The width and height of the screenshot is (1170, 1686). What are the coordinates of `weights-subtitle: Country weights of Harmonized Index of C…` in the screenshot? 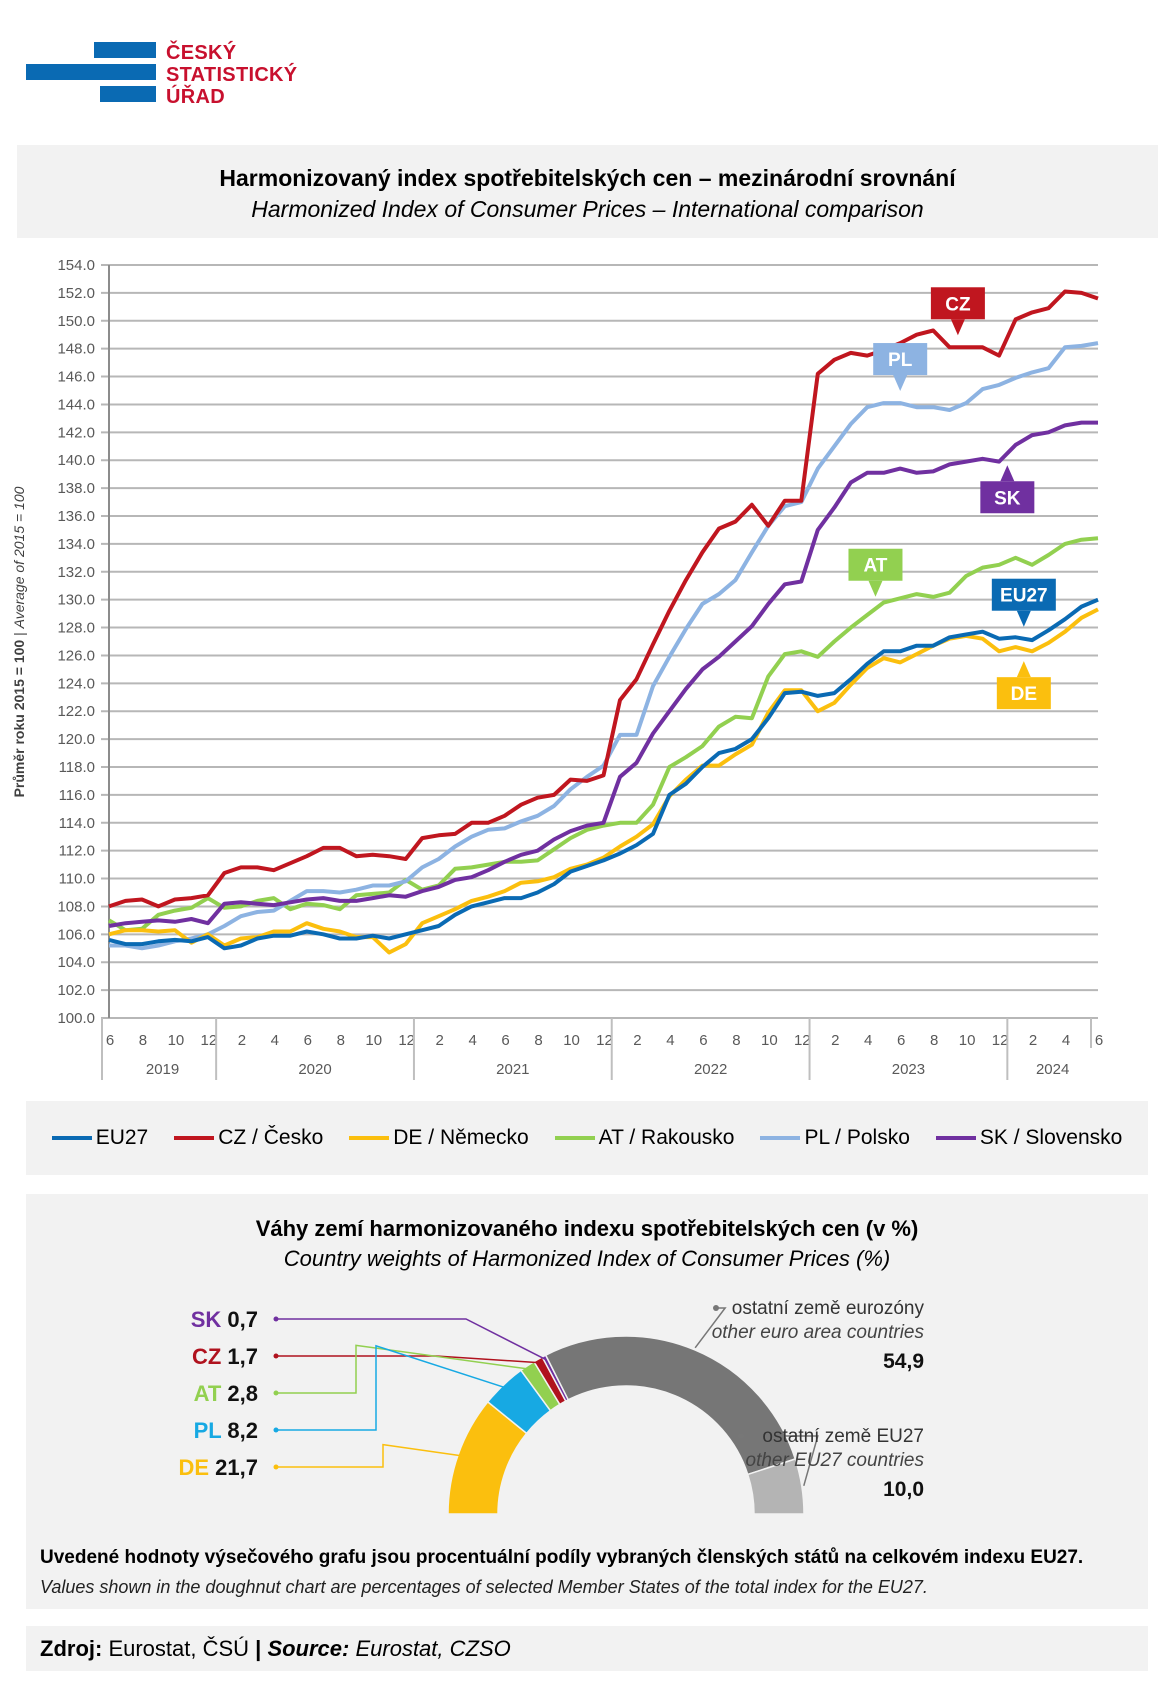 It's located at (587, 1258).